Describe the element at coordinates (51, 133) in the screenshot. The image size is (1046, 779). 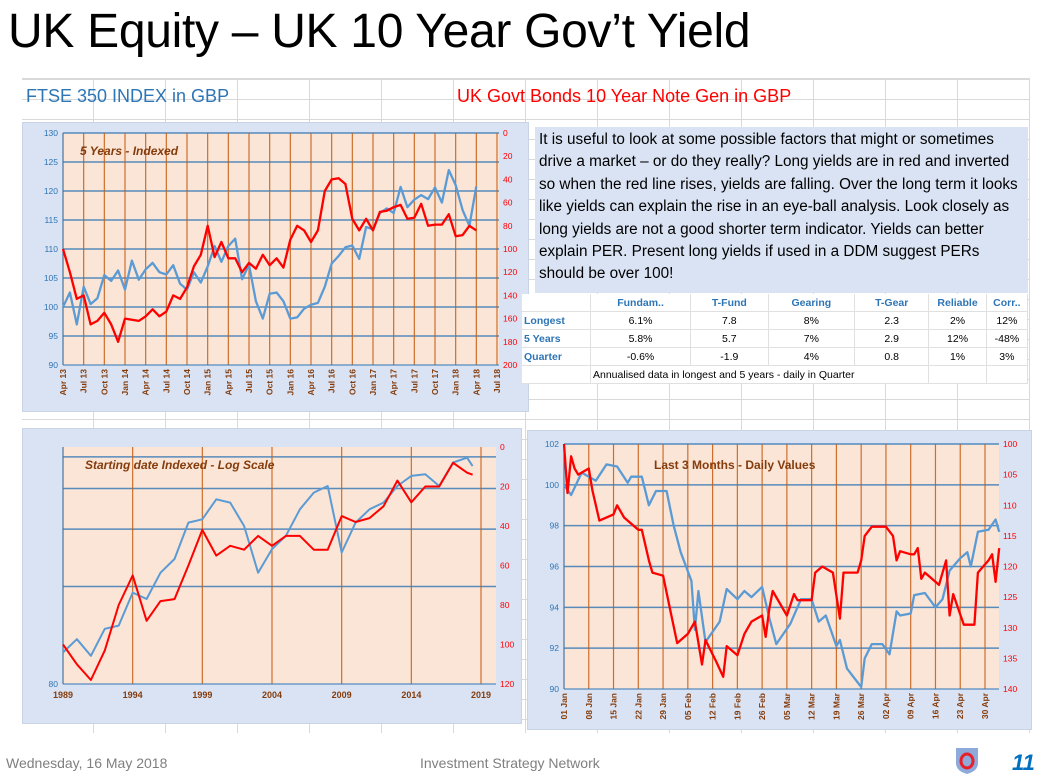
I see `left-tick-label: 130` at that location.